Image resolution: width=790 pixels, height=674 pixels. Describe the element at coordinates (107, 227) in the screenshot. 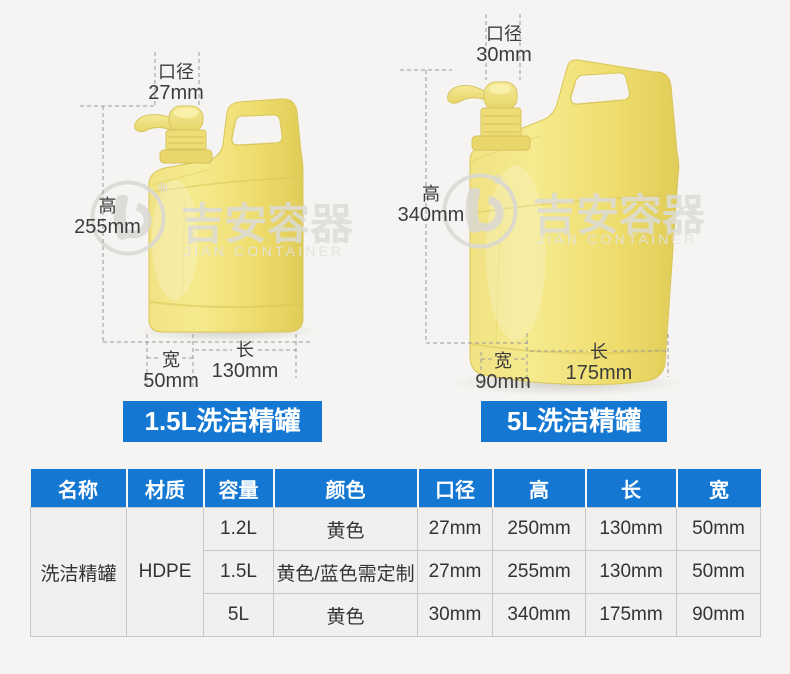

I see `dim-value: 255mm` at that location.